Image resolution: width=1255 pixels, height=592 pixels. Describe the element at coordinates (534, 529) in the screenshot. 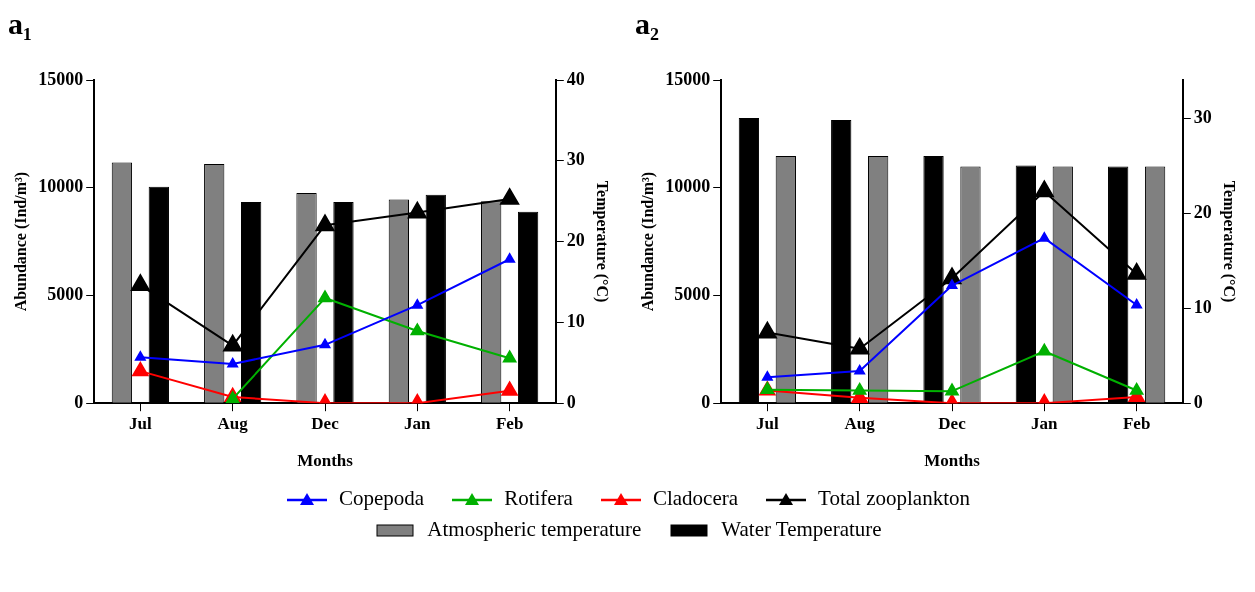

I see `legend-label: Atmospheric temperature` at that location.